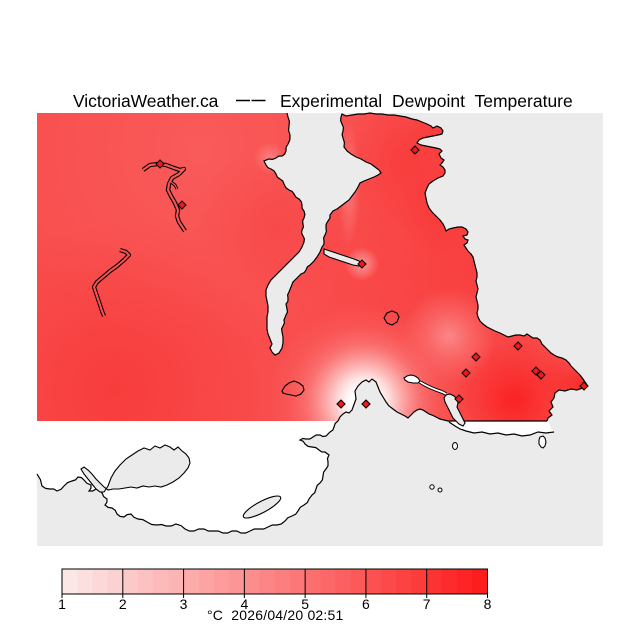 The height and width of the screenshot is (640, 640). What do you see at coordinates (305, 604) in the screenshot?
I see `svg-text: 5` at bounding box center [305, 604].